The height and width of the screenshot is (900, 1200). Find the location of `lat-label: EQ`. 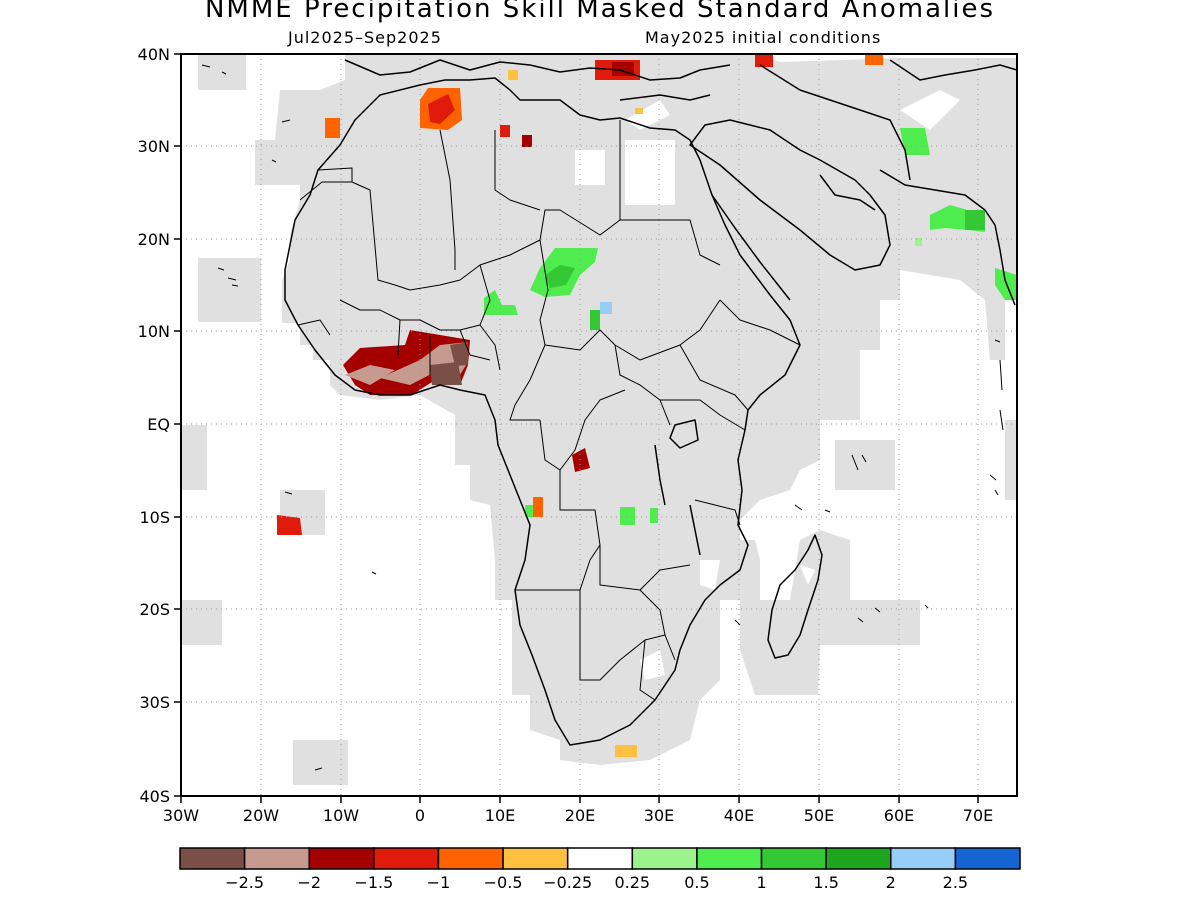

lat-label: EQ is located at coordinates (158, 424).